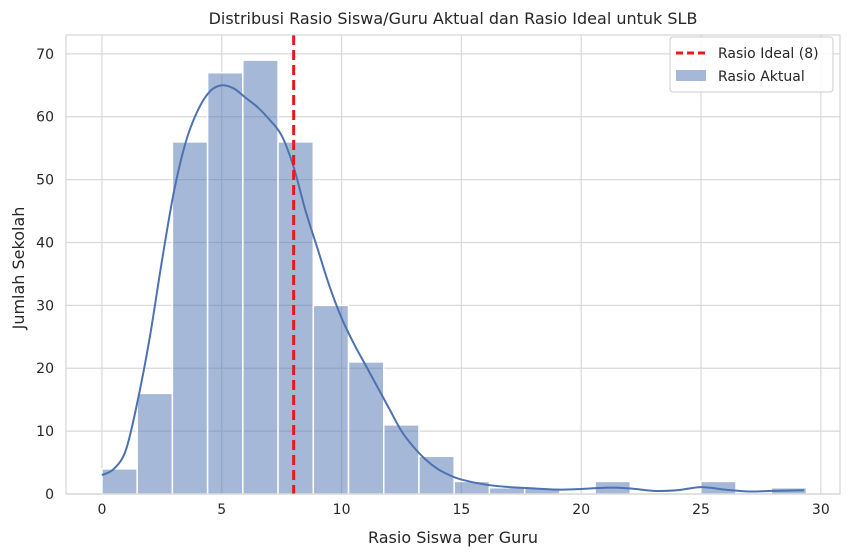  I want to click on legend-label-actual: Rasio Aktual, so click(761, 77).